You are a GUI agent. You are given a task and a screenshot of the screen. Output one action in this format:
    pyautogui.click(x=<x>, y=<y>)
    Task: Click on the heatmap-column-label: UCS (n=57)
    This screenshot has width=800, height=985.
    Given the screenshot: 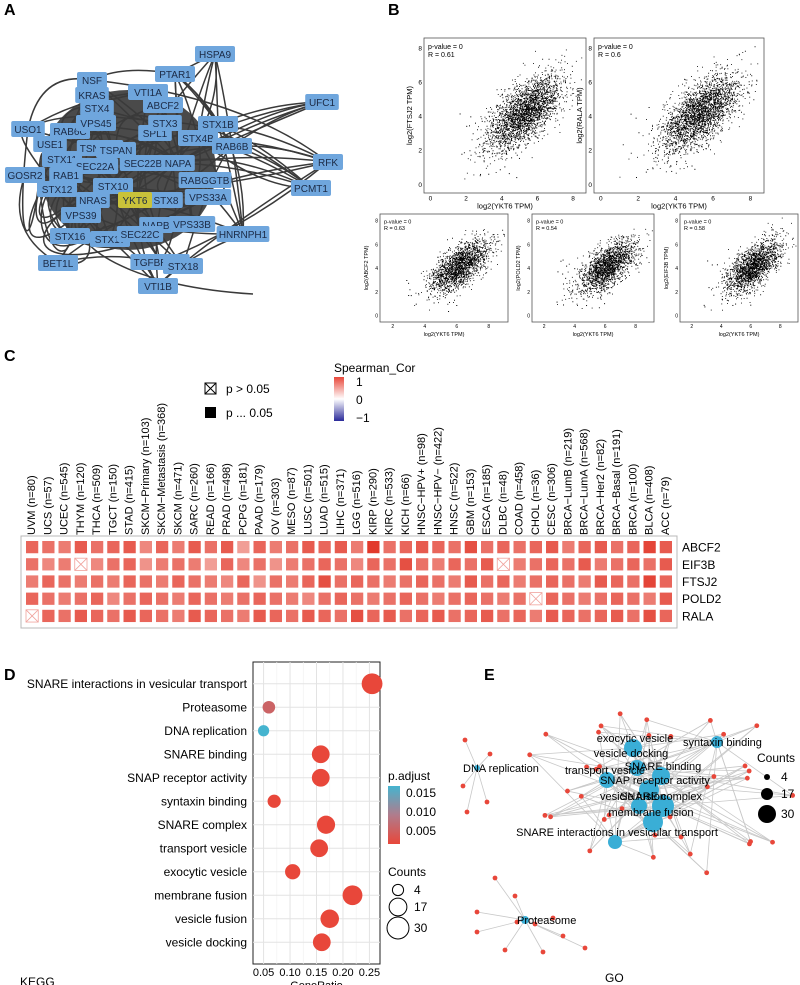 What is the action you would take?
    pyautogui.click(x=48, y=506)
    